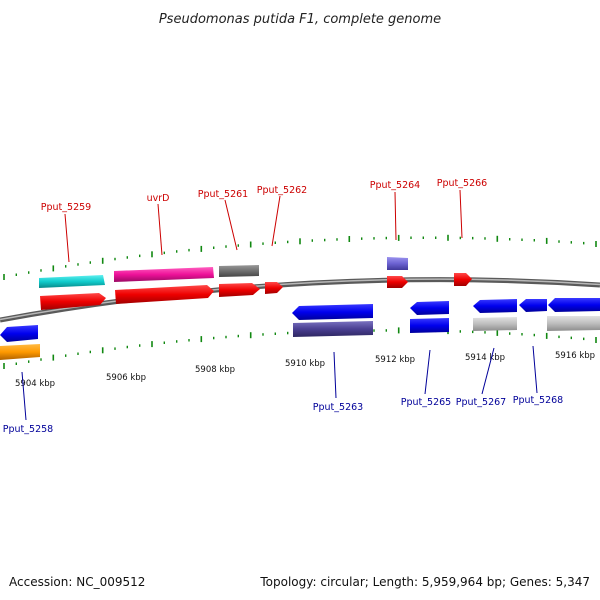 Image resolution: width=600 pixels, height=600 pixels. What do you see at coordinates (239, 271) in the screenshot?
I see `gene-pput-5261-cog` at bounding box center [239, 271].